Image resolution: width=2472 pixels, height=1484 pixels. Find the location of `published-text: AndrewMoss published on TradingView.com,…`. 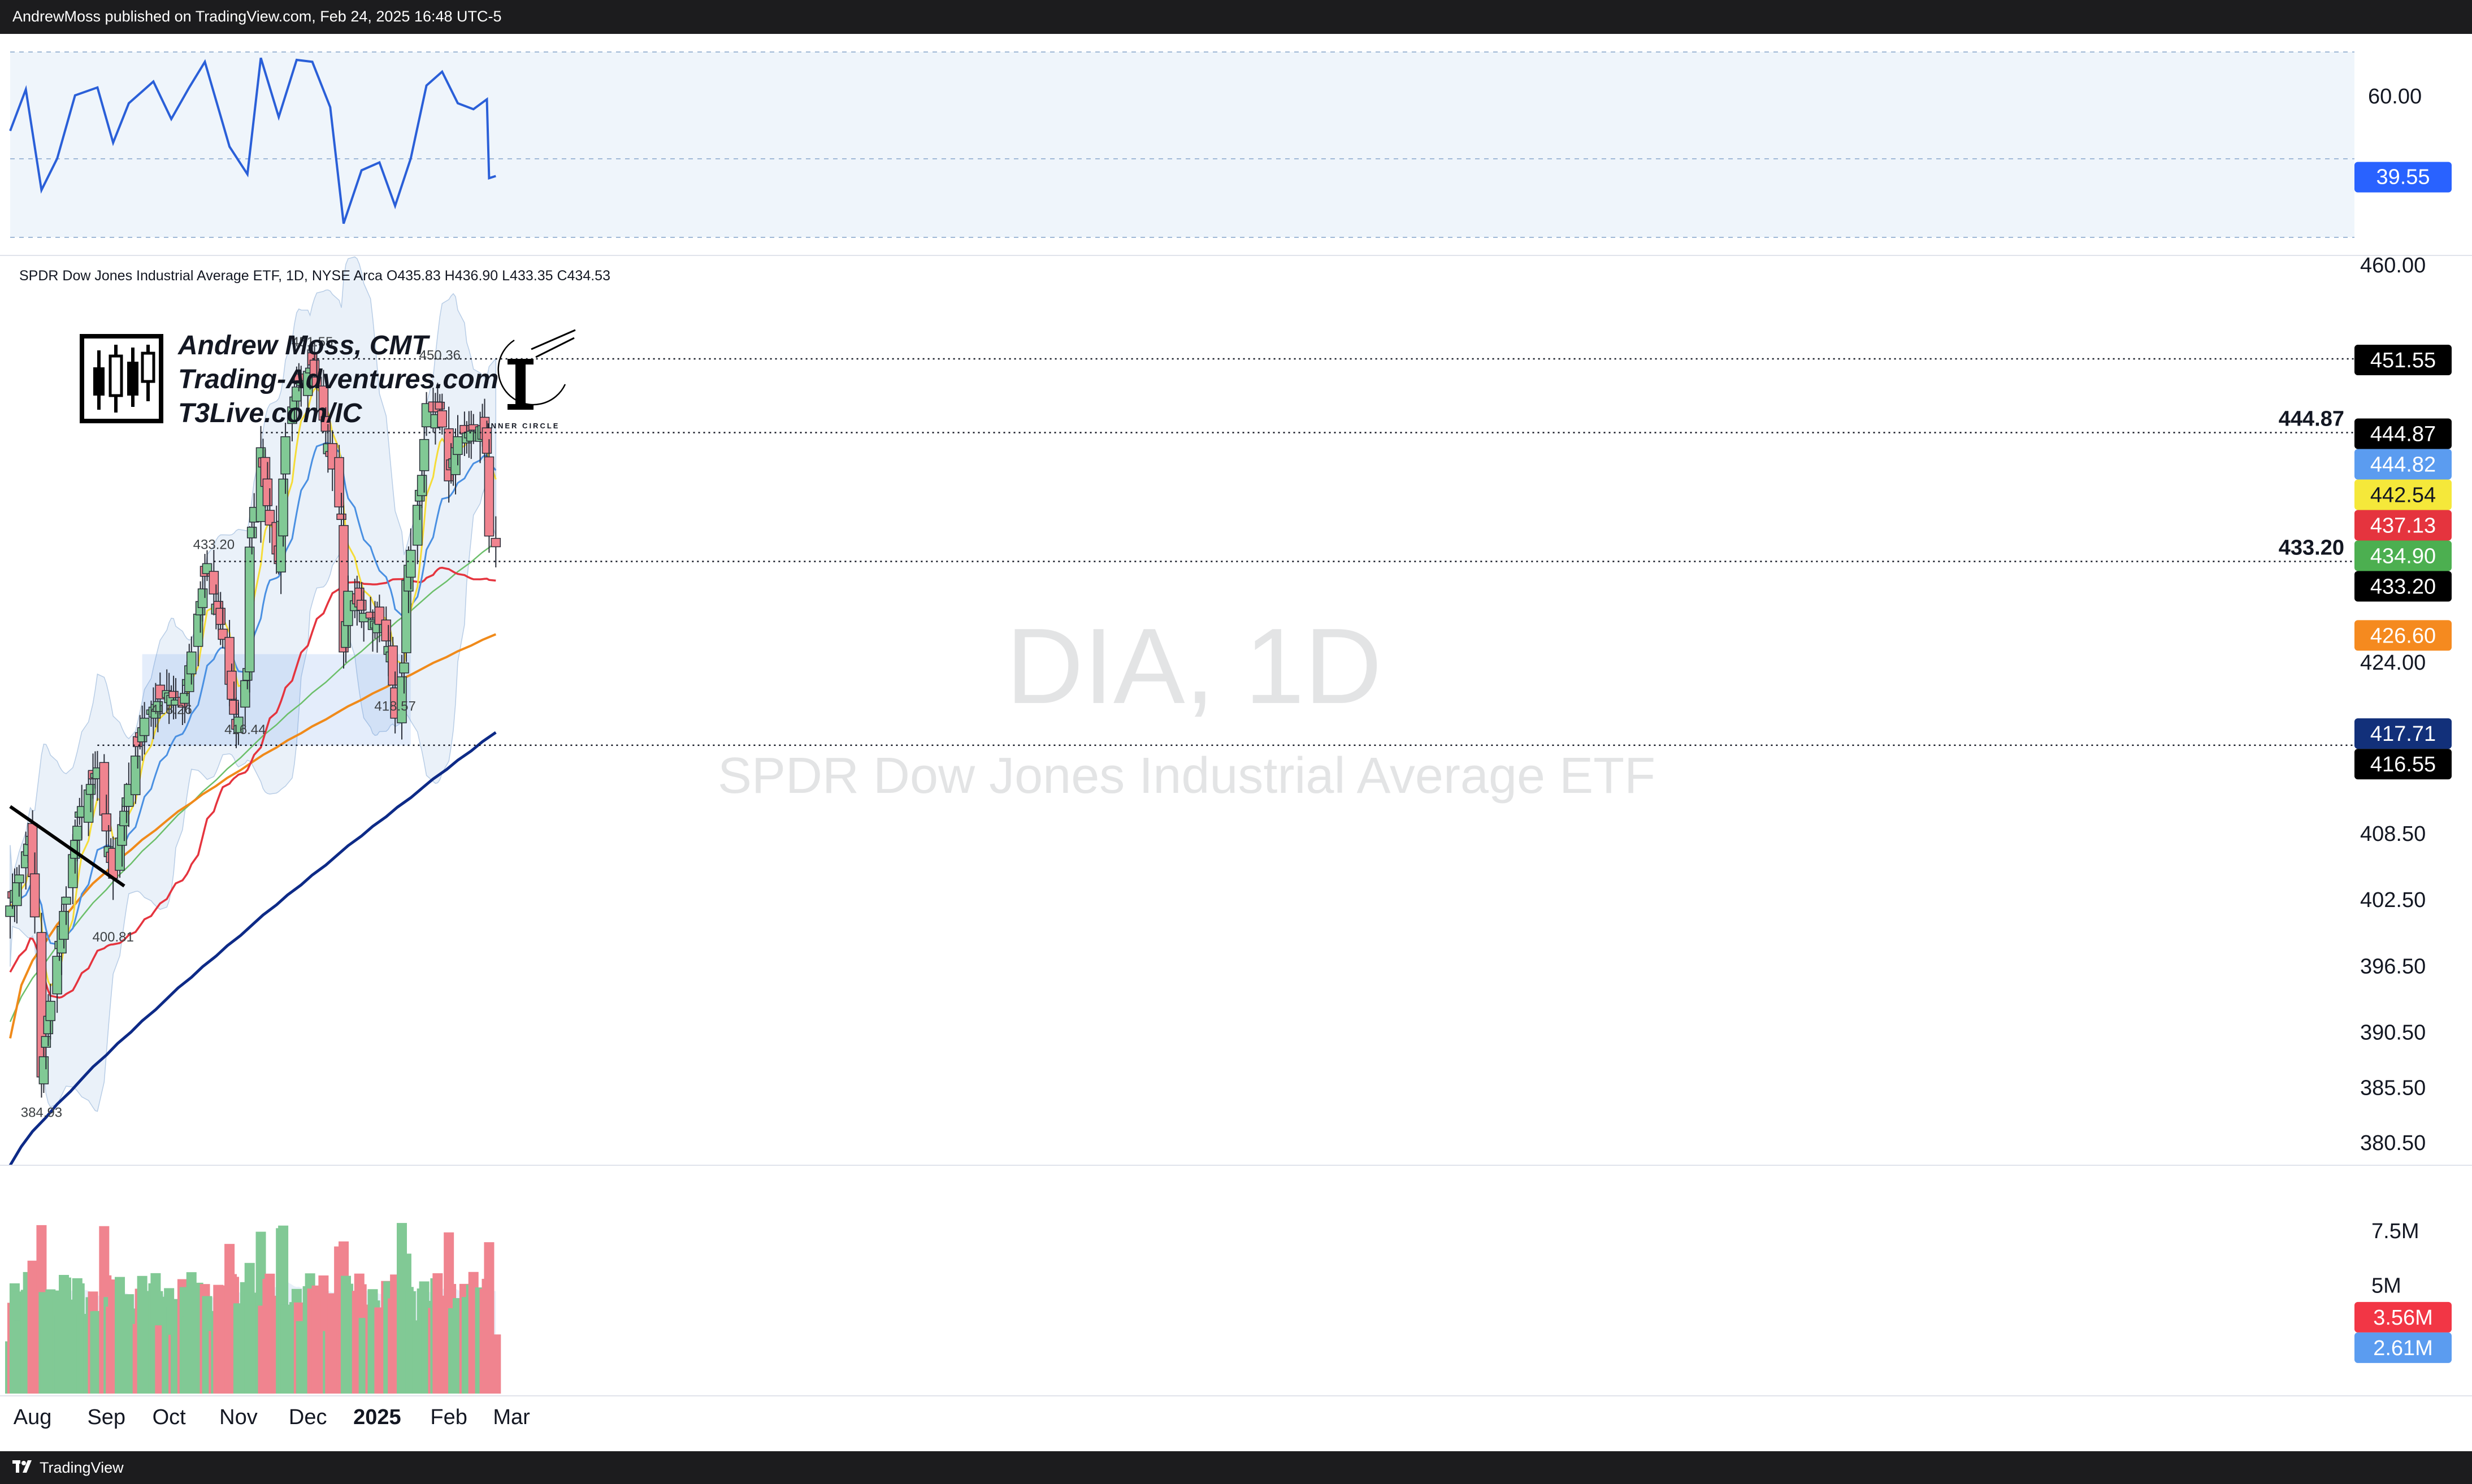

published-text: AndrewMoss published on TradingView.com,… is located at coordinates (257, 16).